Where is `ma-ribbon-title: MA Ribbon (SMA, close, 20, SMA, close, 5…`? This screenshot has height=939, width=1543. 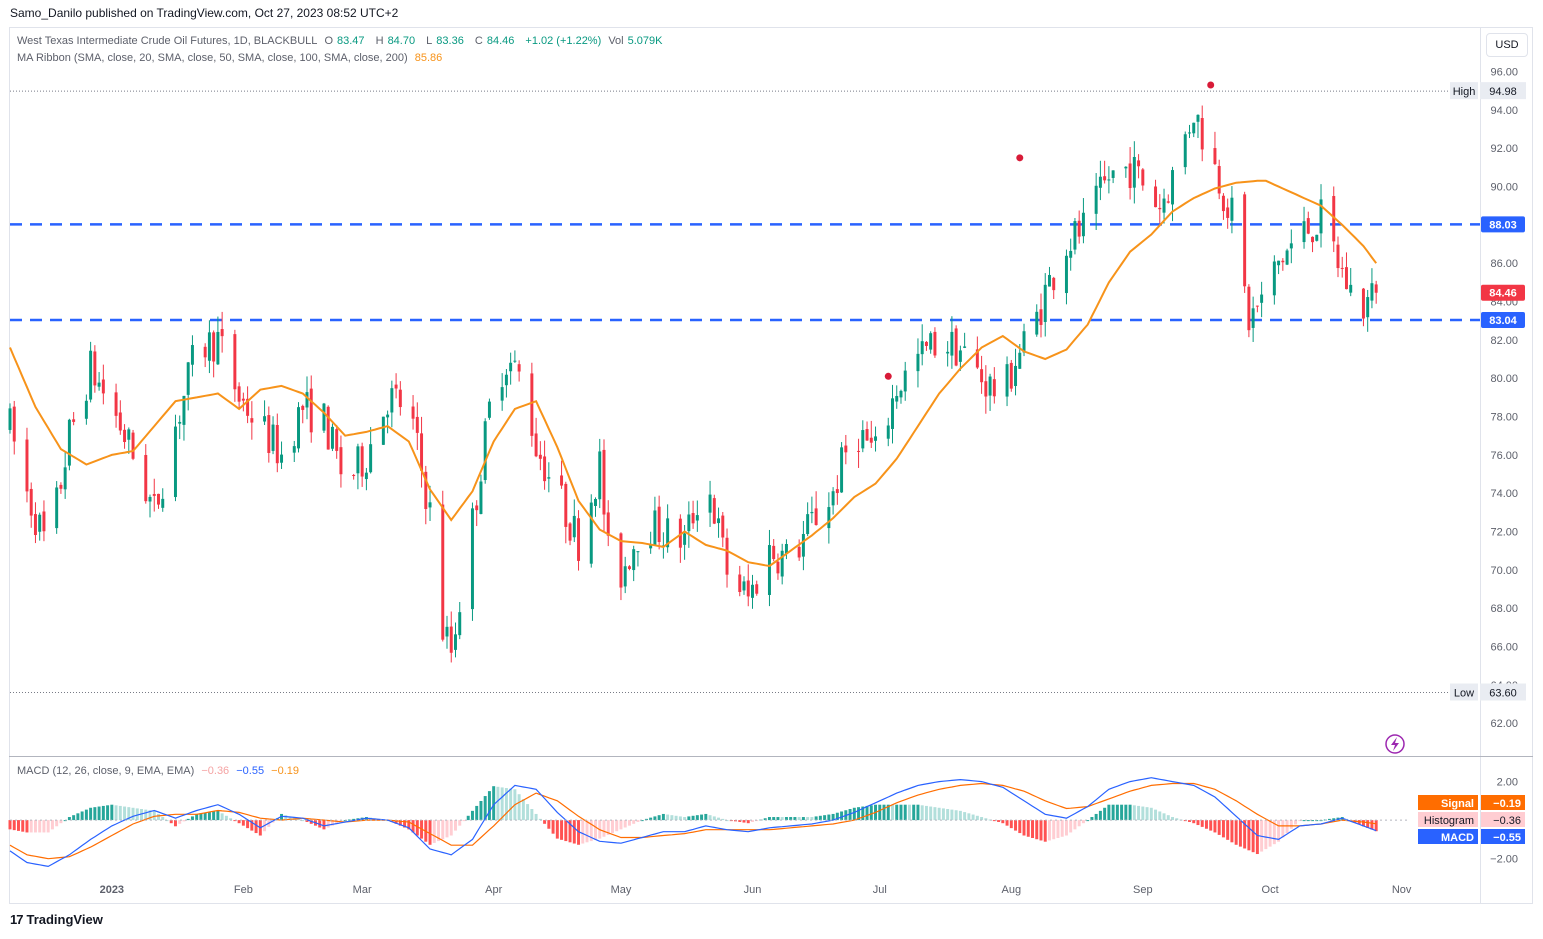 ma-ribbon-title: MA Ribbon (SMA, close, 20, SMA, close, 5… is located at coordinates (212, 58).